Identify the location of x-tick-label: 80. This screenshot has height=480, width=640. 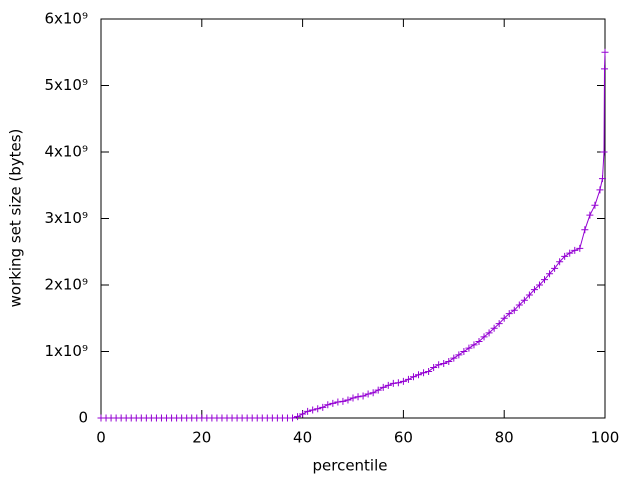
(504, 438).